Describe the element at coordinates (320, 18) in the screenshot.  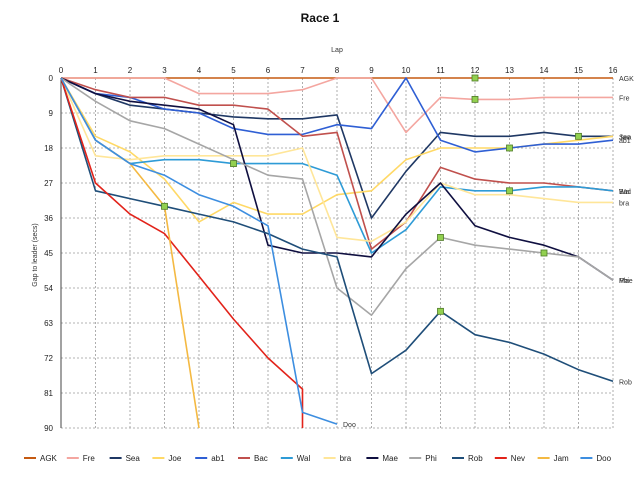
I see `chart-title: Race 1` at that location.